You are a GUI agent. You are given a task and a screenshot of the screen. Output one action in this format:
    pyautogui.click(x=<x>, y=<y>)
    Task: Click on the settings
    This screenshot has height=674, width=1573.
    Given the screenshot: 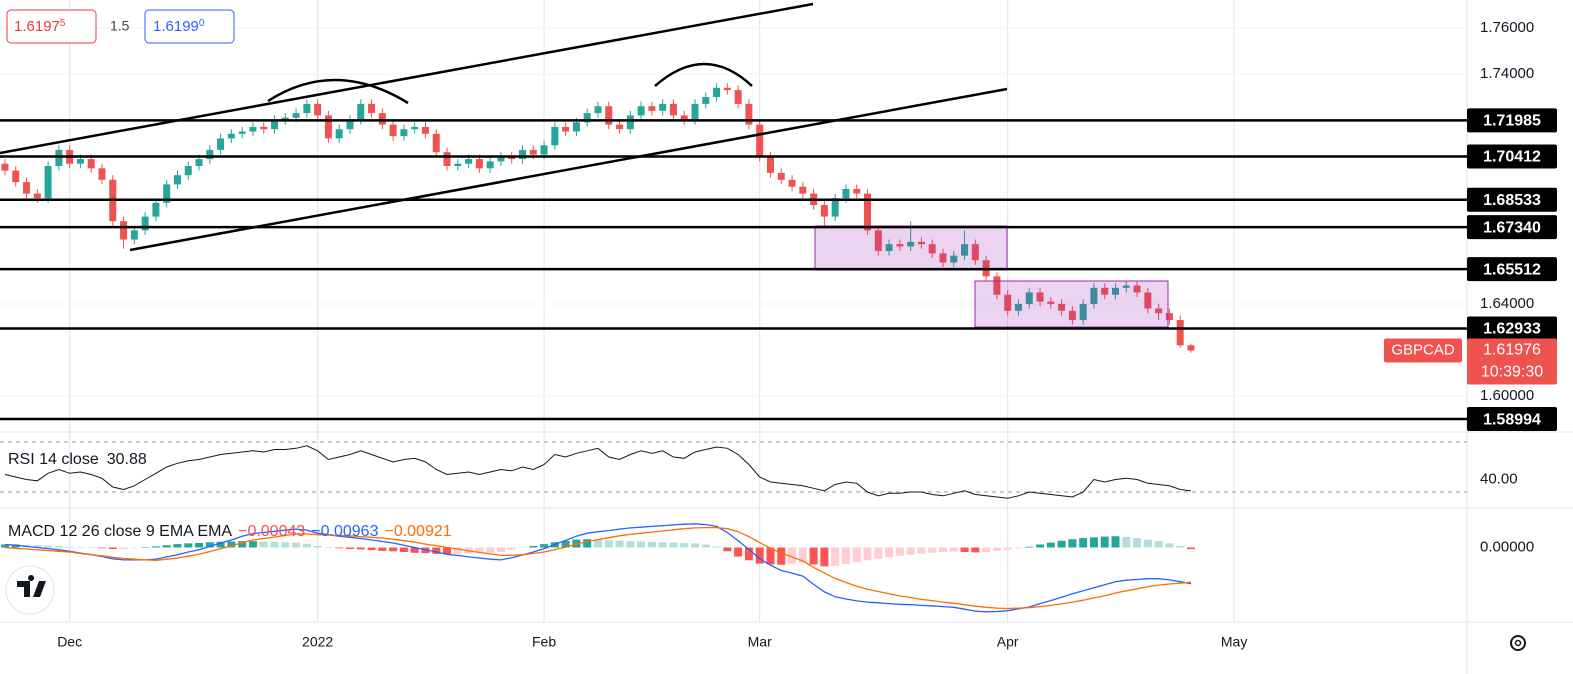 What is the action you would take?
    pyautogui.click(x=1518, y=643)
    